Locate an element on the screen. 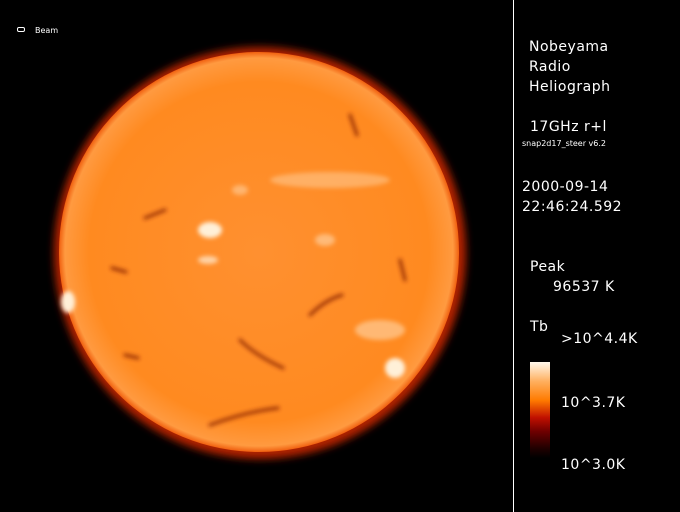  instrument-line1: Nobeyama is located at coordinates (569, 47).